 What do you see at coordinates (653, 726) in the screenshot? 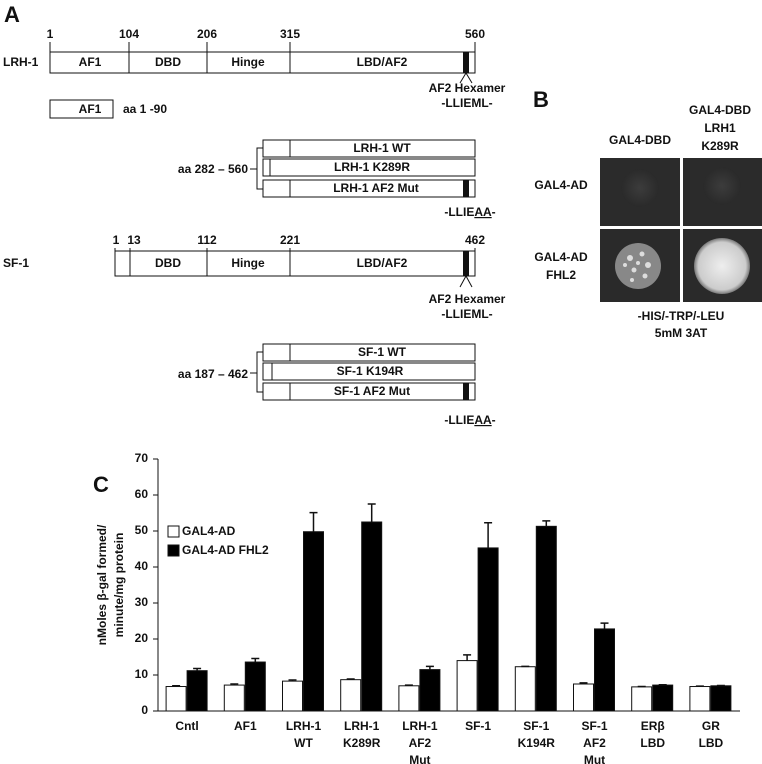
I see `x-tick-label-line: ERβ` at bounding box center [653, 726].